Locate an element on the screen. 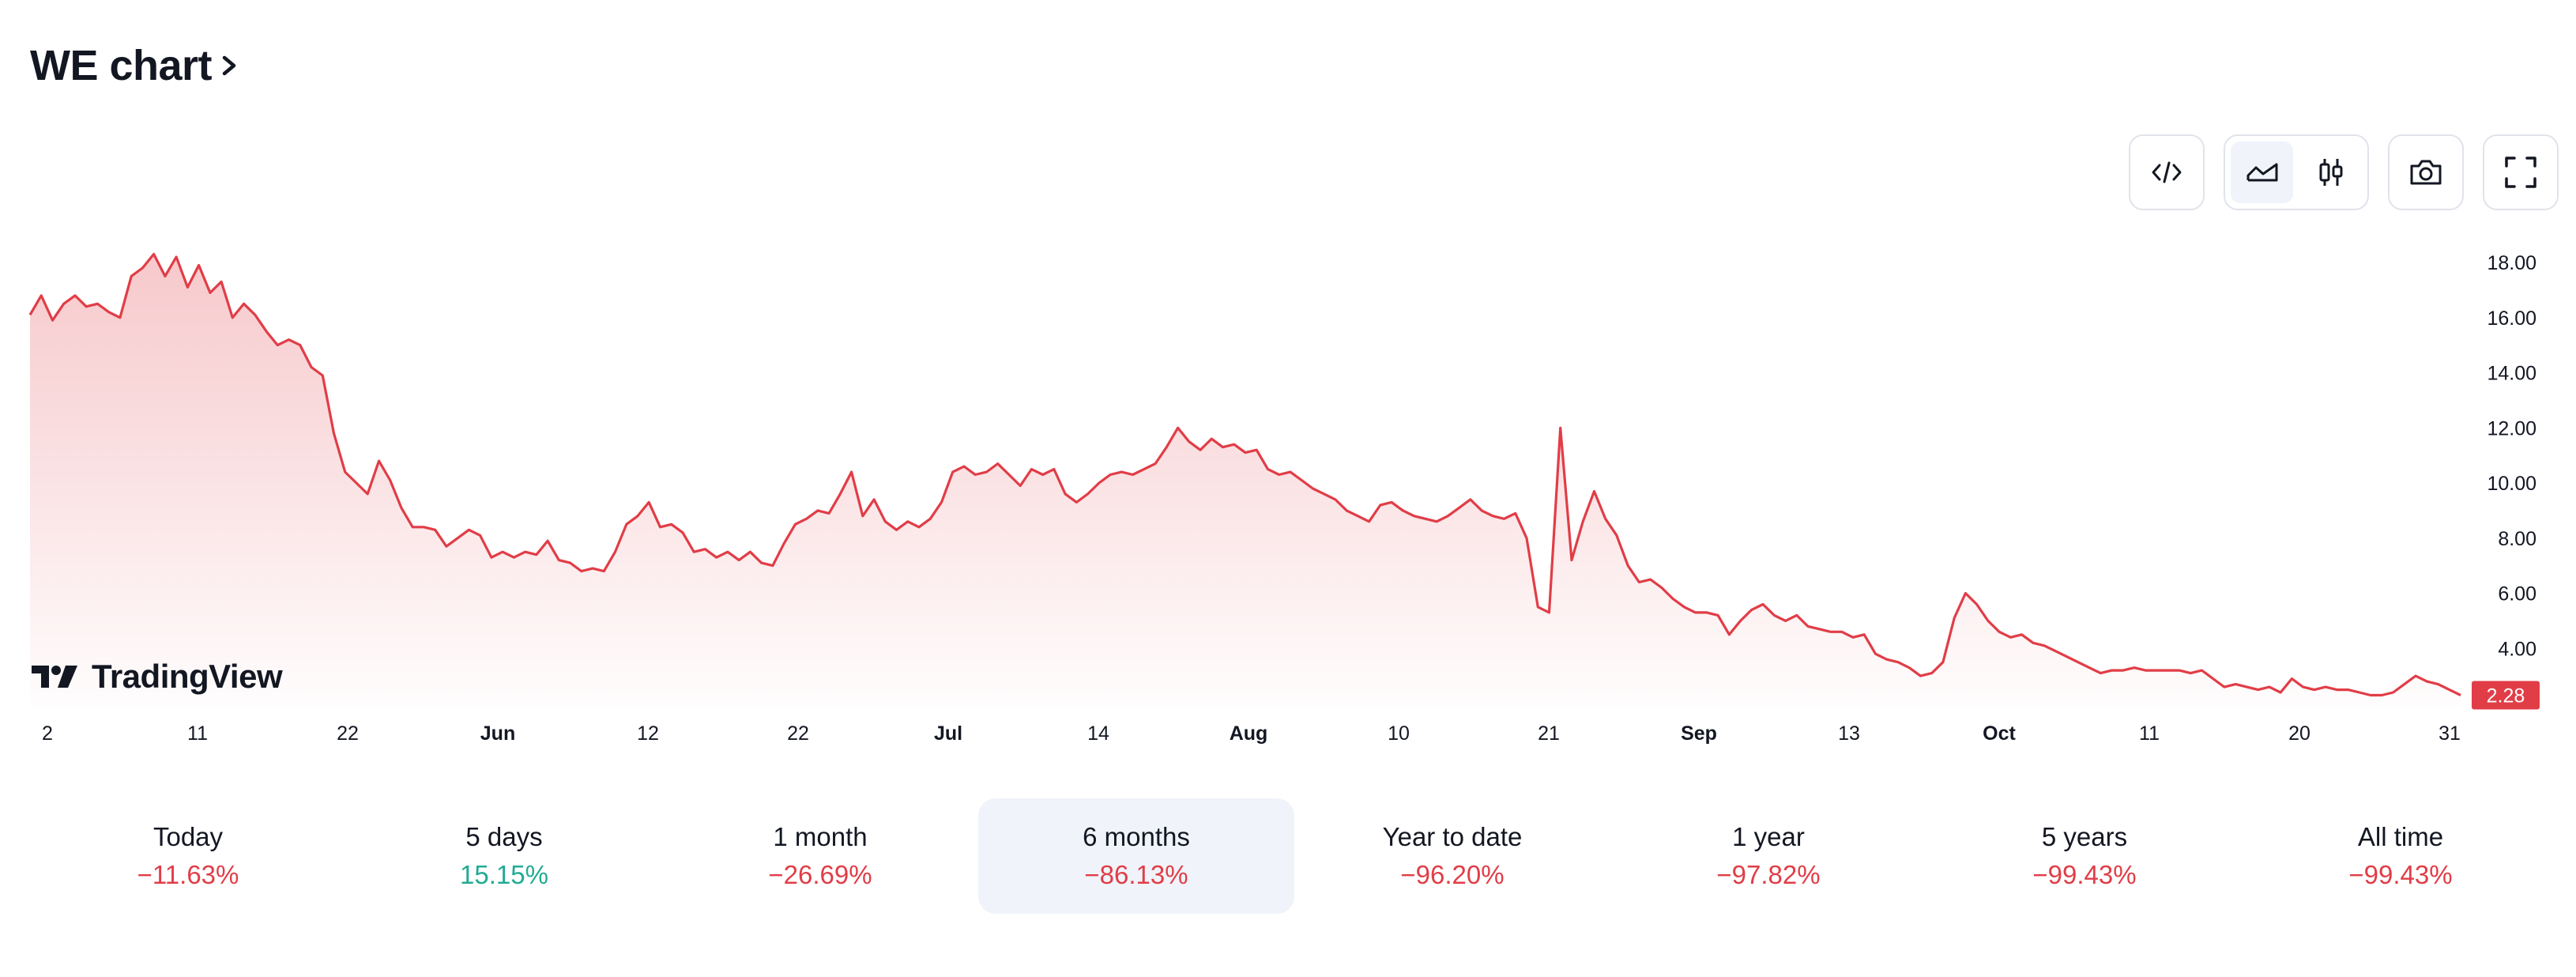 The height and width of the screenshot is (977, 2576). y-tick-label: 10.00 is located at coordinates (2511, 484).